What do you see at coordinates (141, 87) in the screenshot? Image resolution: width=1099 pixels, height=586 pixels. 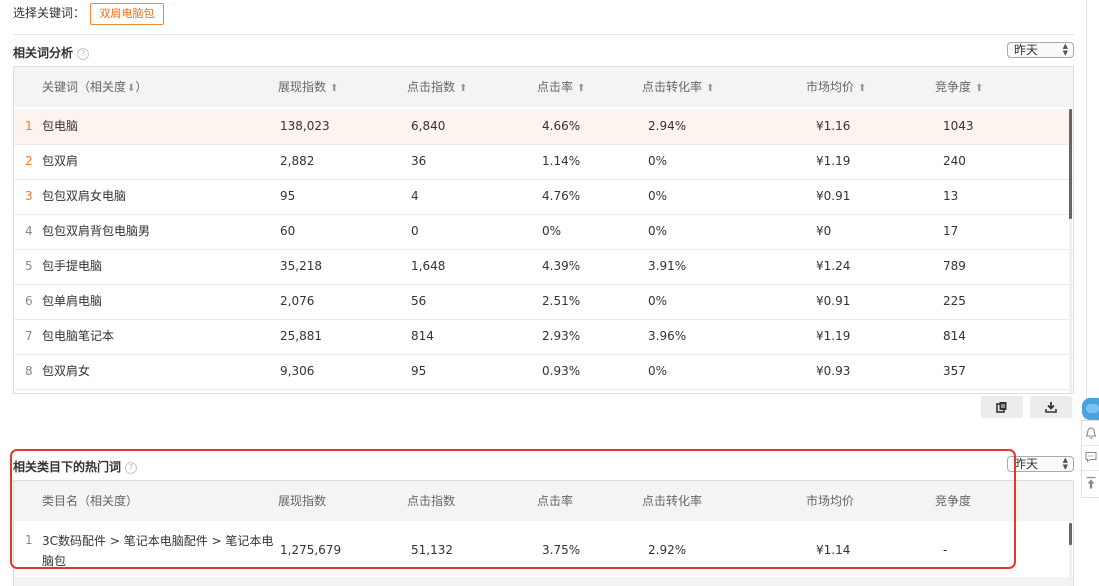 I see `col-keyword-suffix: ）` at bounding box center [141, 87].